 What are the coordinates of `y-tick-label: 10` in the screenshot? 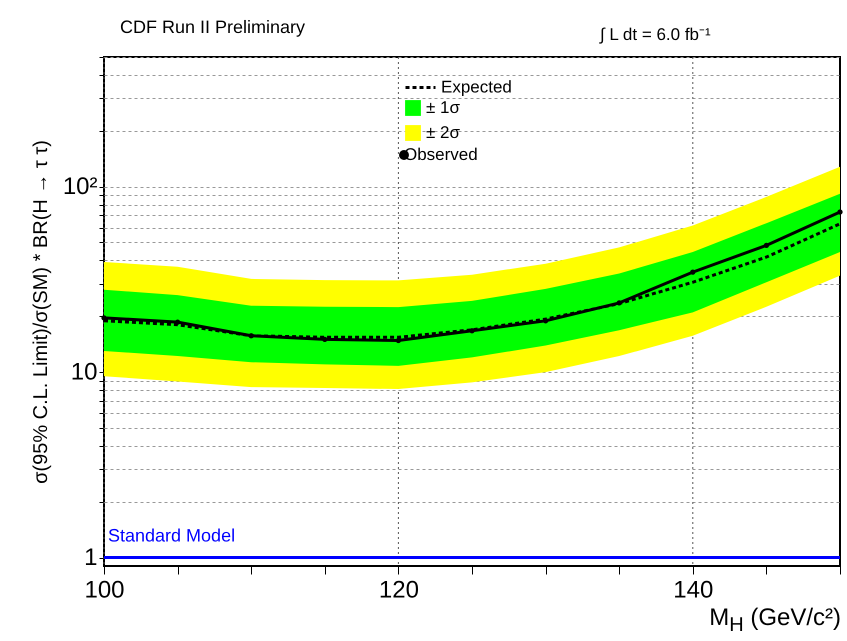 It's located at (84, 372).